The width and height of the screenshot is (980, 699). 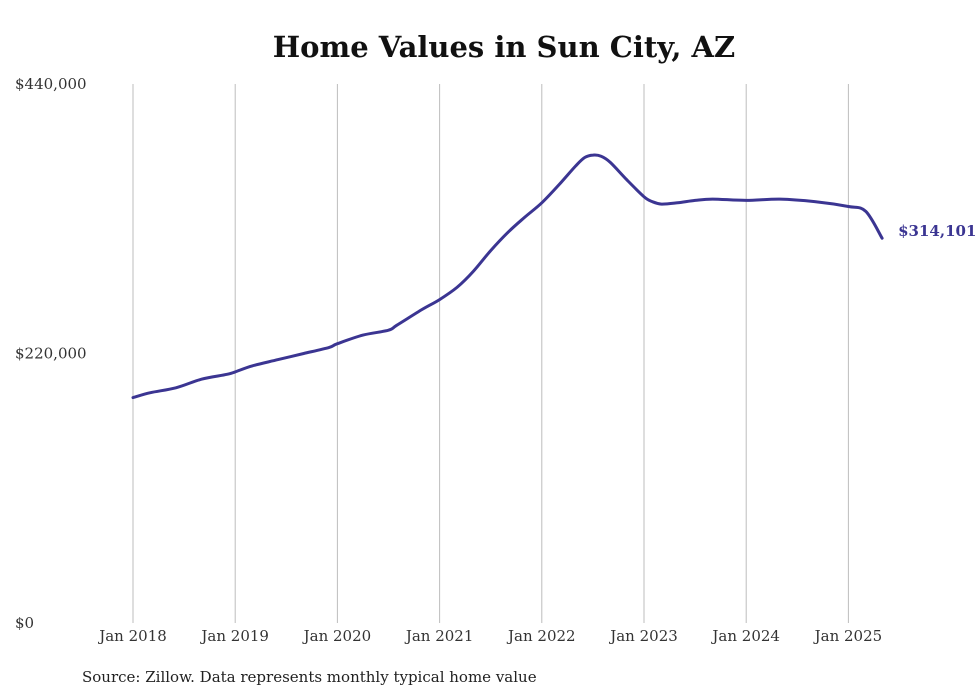 I want to click on y-tick-label: $0, so click(x=24, y=623).